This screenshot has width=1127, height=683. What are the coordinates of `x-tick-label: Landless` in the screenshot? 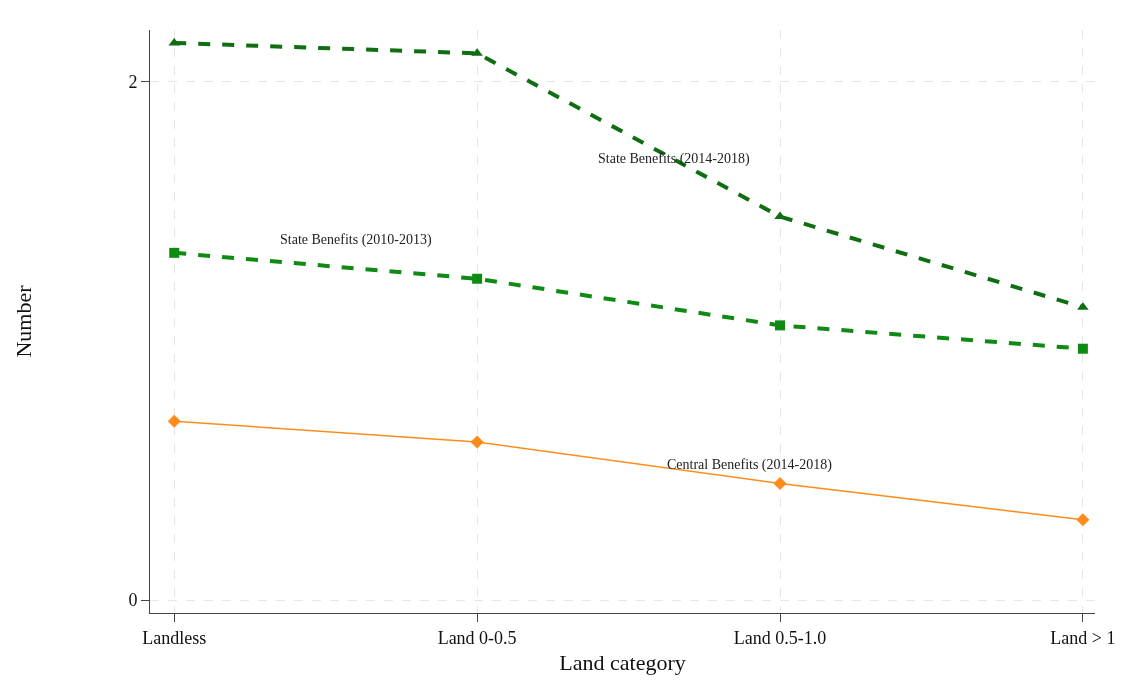 It's located at (174, 637).